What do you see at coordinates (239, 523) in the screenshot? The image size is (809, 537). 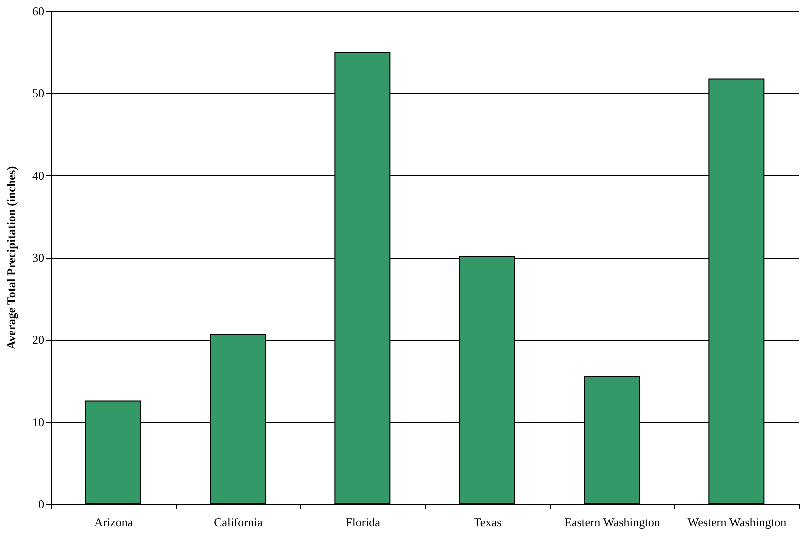 I see `x-tick-label: California` at bounding box center [239, 523].